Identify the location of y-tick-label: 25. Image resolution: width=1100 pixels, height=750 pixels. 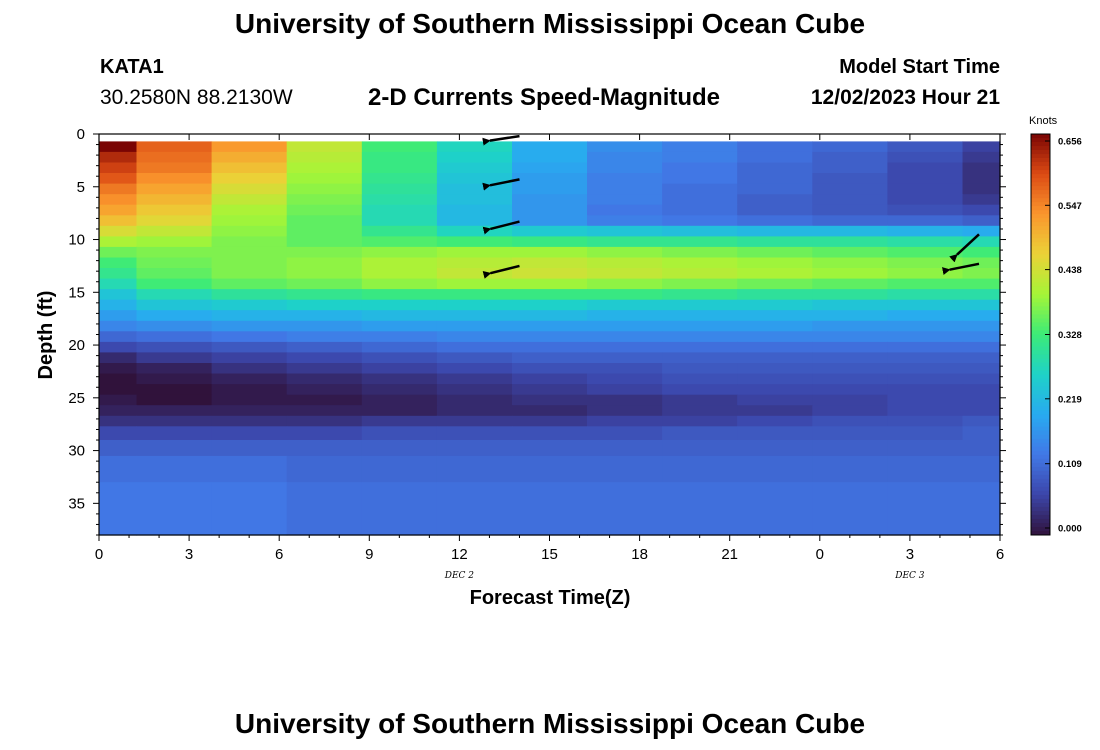
(76, 398).